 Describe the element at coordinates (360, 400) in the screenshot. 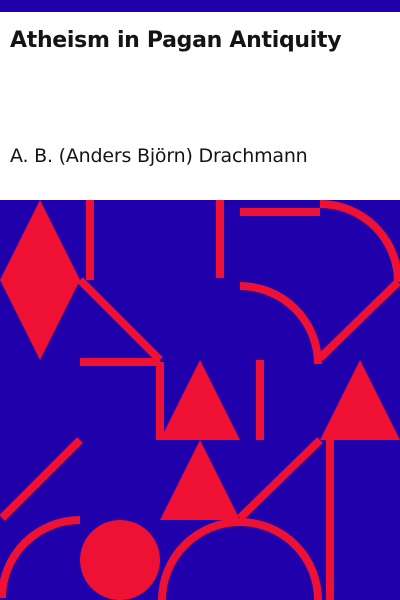

I see `red-triangle-right` at that location.